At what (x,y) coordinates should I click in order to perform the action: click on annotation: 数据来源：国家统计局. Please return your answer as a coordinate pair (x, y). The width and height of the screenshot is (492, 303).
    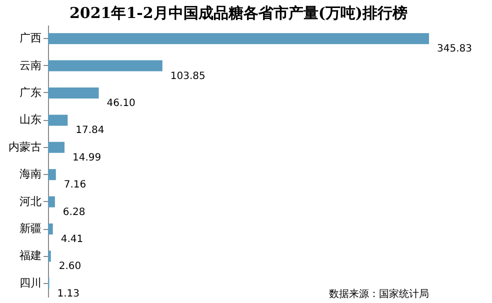
    Looking at the image, I should click on (379, 294).